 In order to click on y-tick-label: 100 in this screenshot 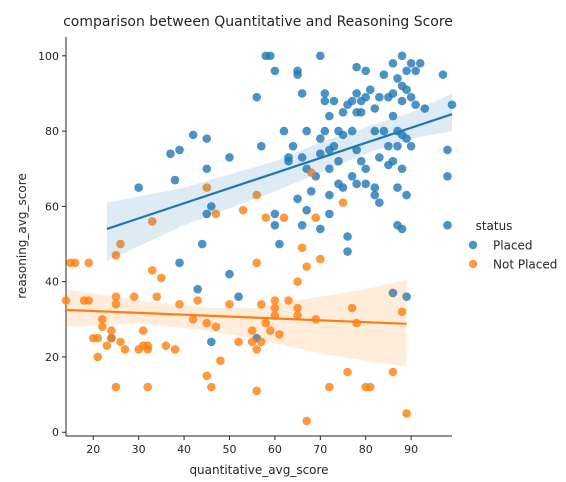, I will do `click(48, 56)`.